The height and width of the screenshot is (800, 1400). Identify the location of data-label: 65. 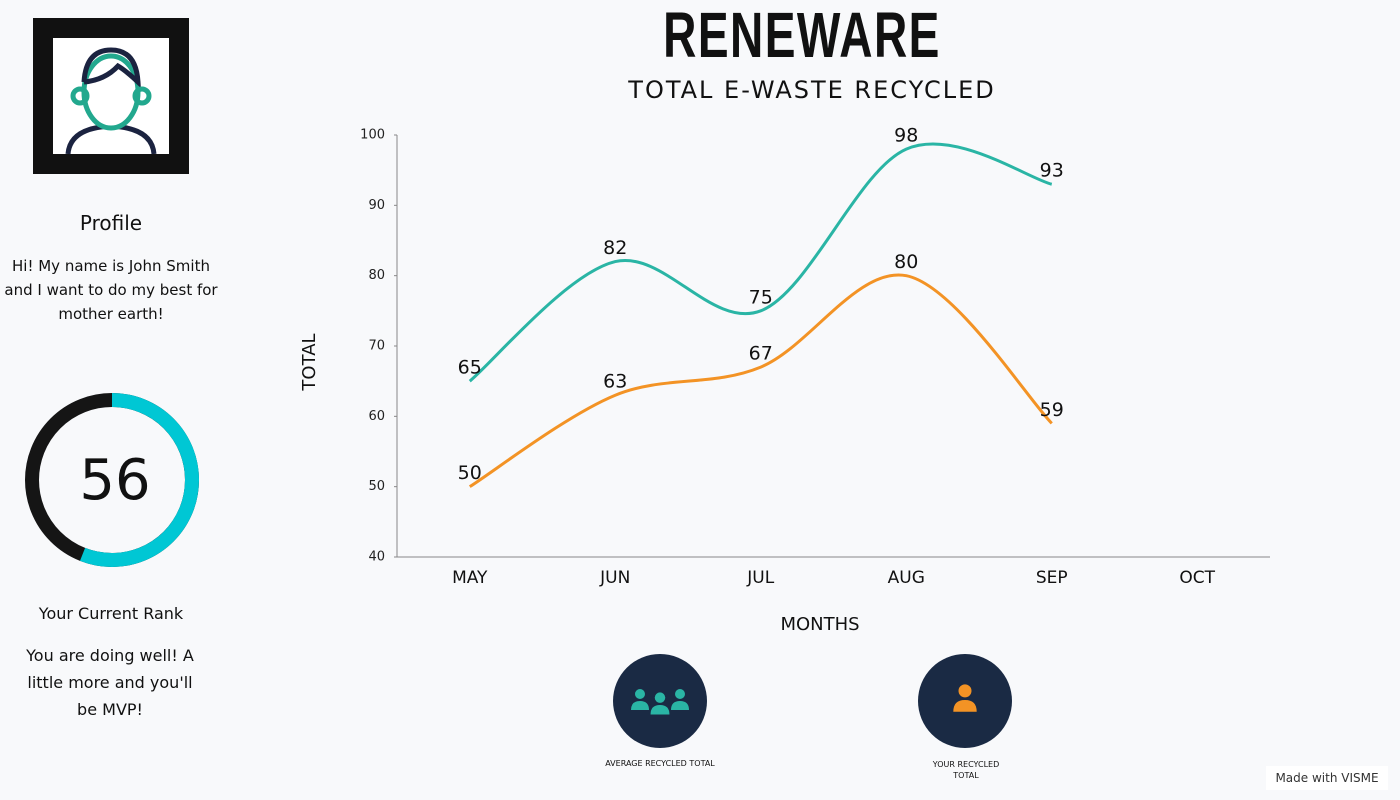
(470, 368).